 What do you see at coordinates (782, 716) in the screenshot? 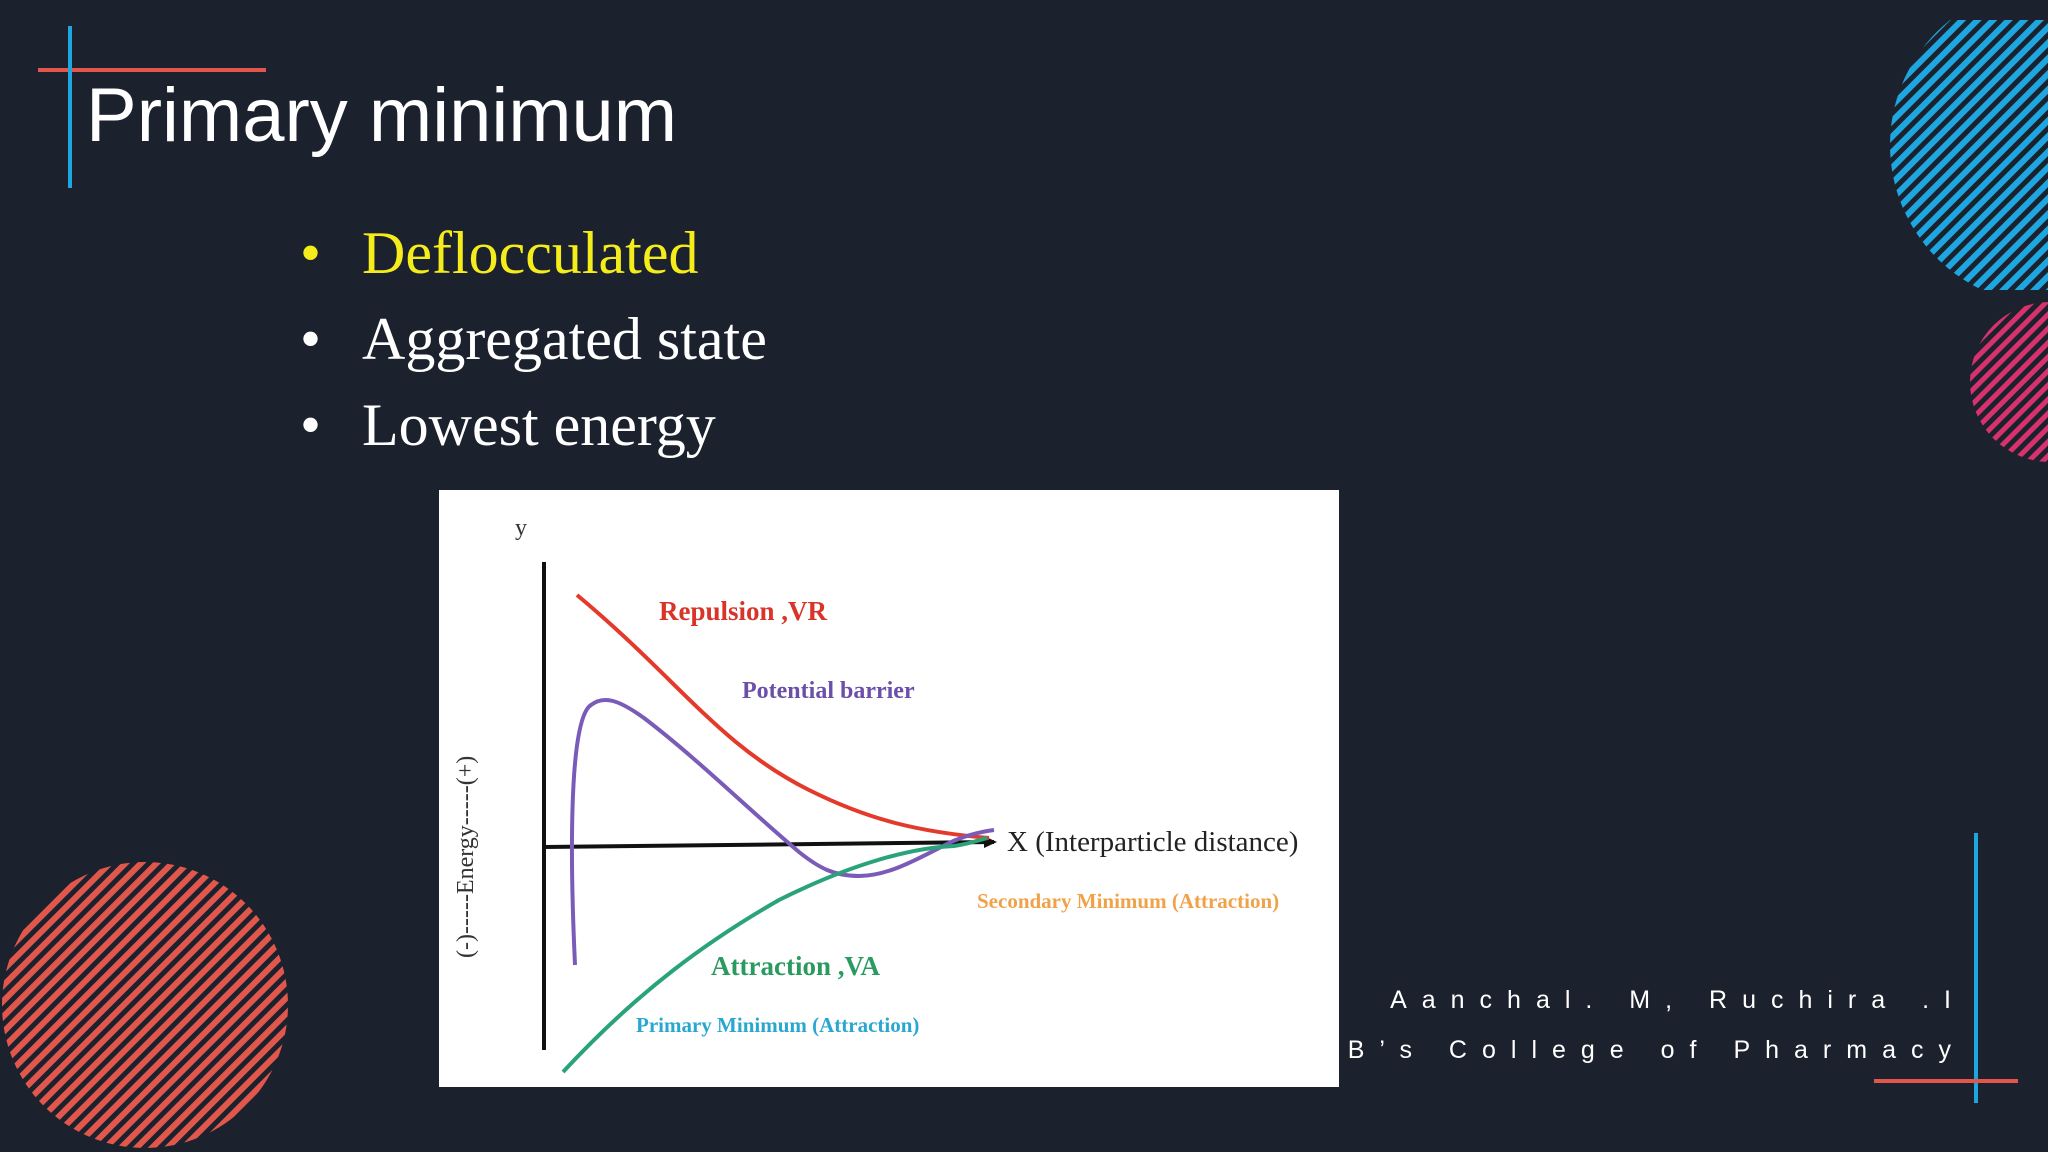
I see `repulsion-curve` at bounding box center [782, 716].